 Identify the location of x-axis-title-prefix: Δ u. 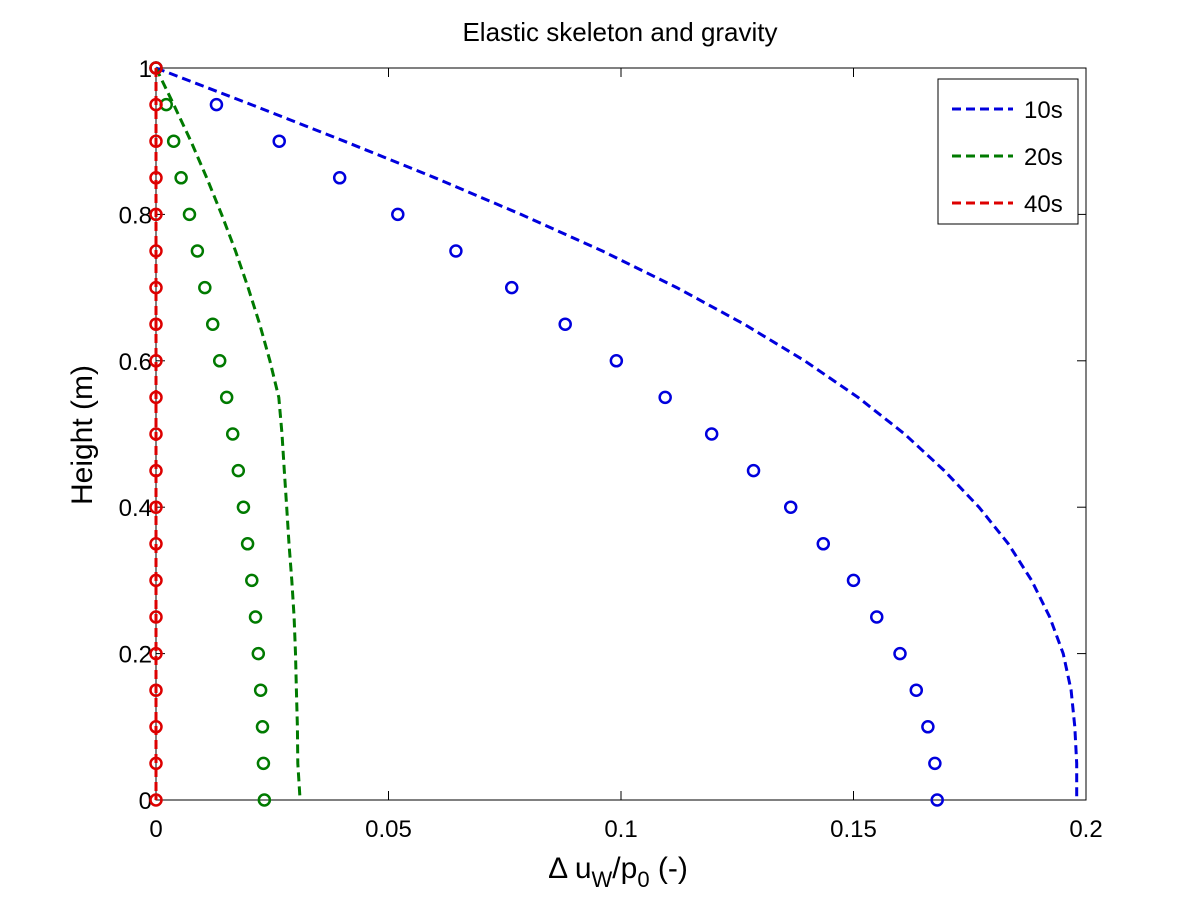
(569, 868).